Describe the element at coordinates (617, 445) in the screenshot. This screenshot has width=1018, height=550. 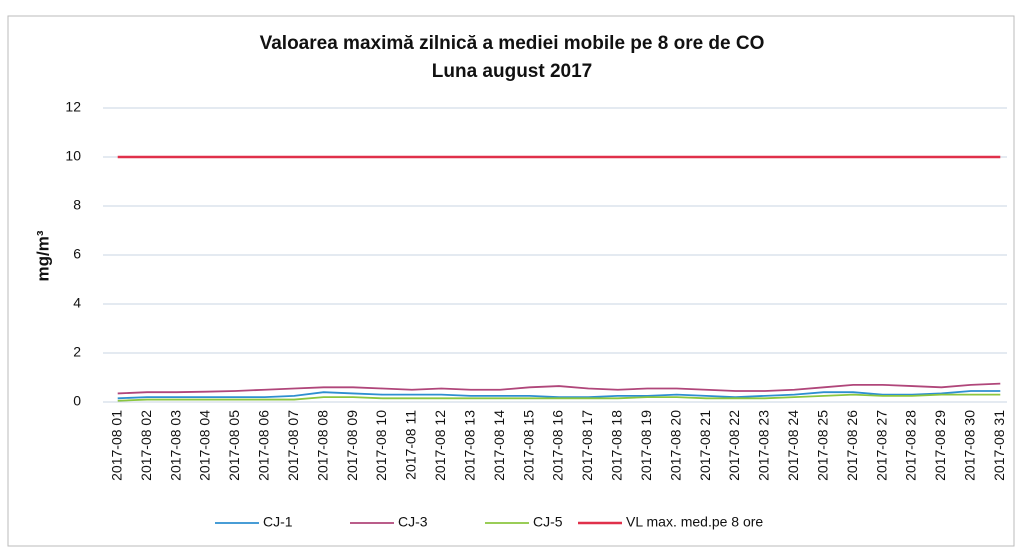
I see `x-tick-label: 2017-08 18` at that location.